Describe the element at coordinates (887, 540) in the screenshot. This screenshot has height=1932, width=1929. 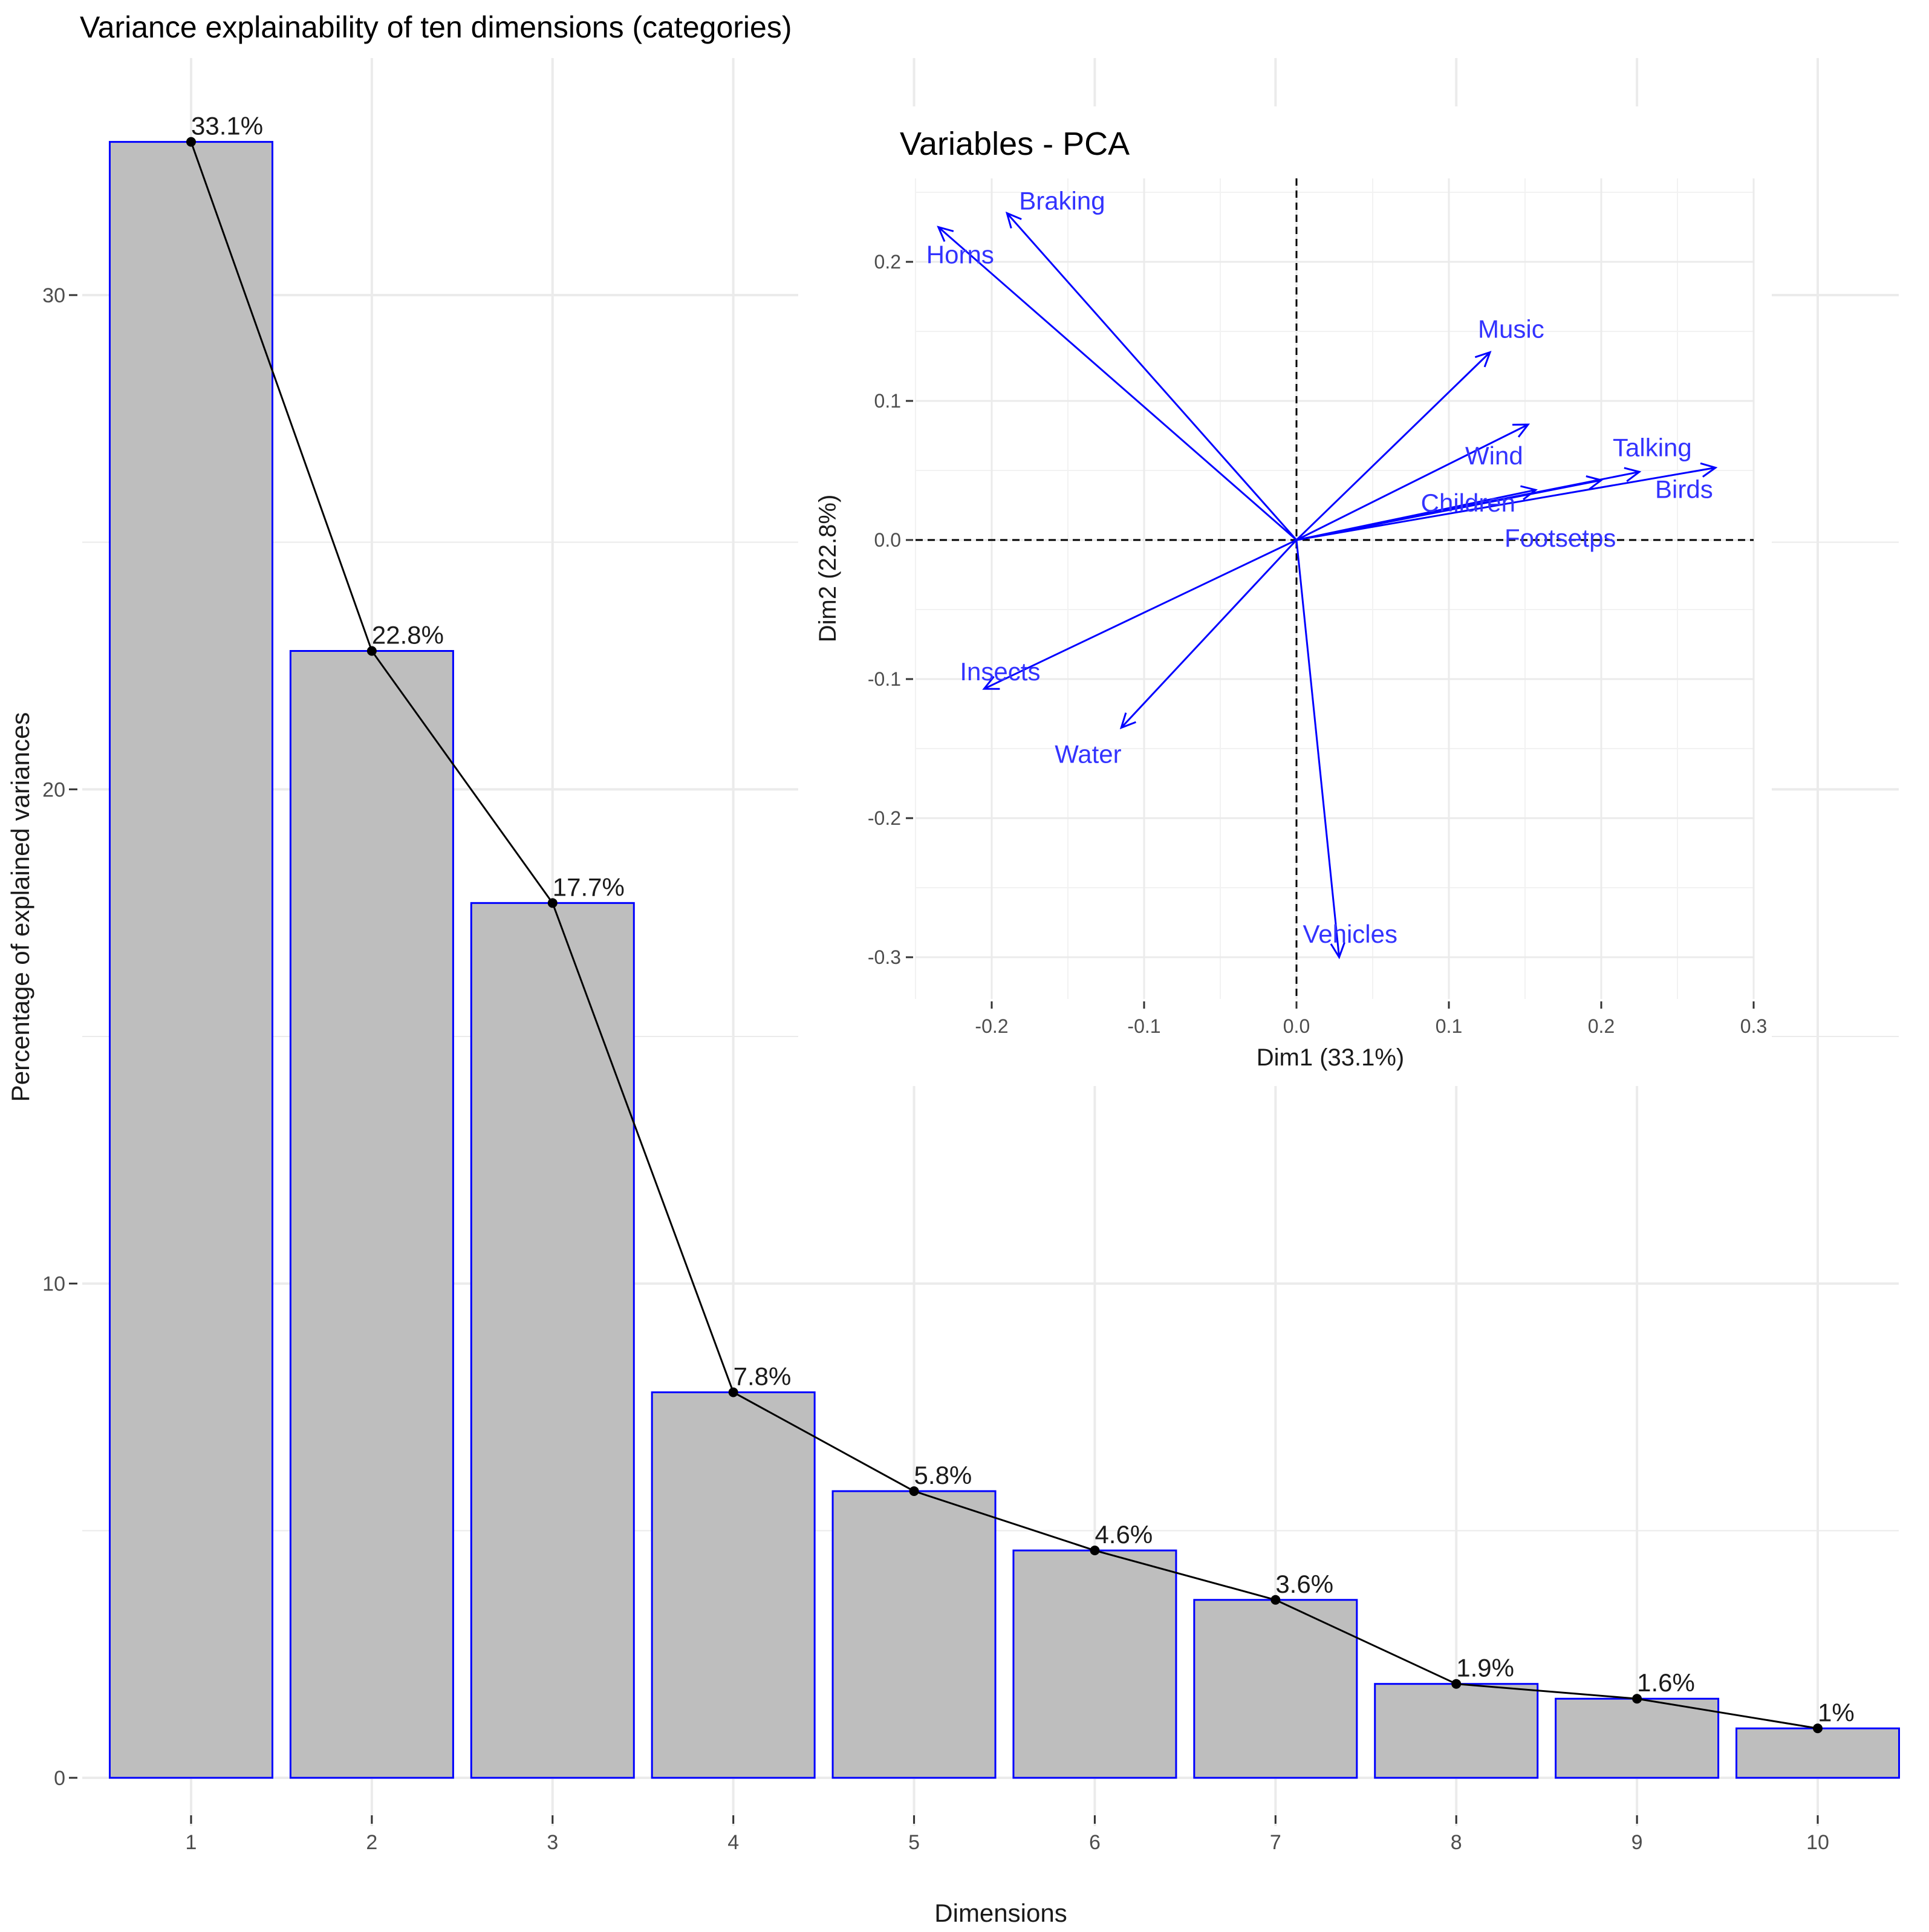
I see `pca-y-tick-label: 0.0` at that location.